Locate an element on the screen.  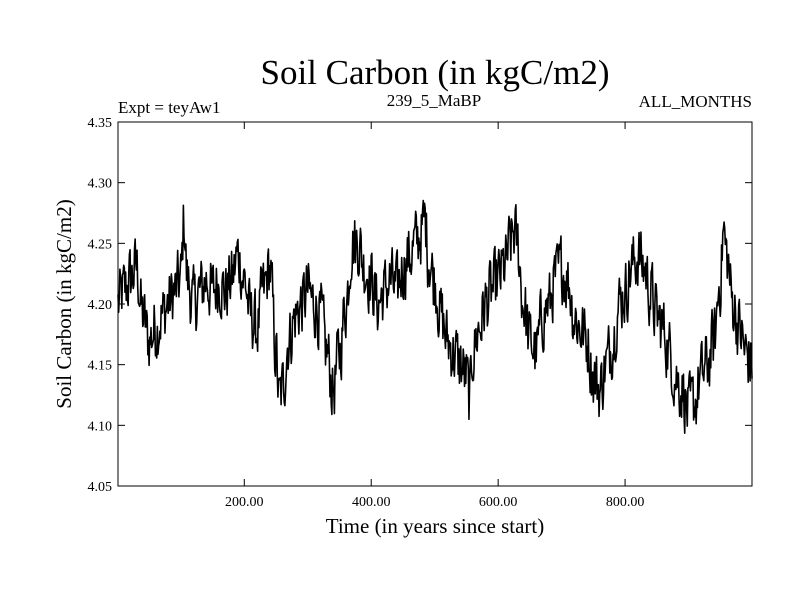
x-axis-label: Time (in years since start) is located at coordinates (435, 526).